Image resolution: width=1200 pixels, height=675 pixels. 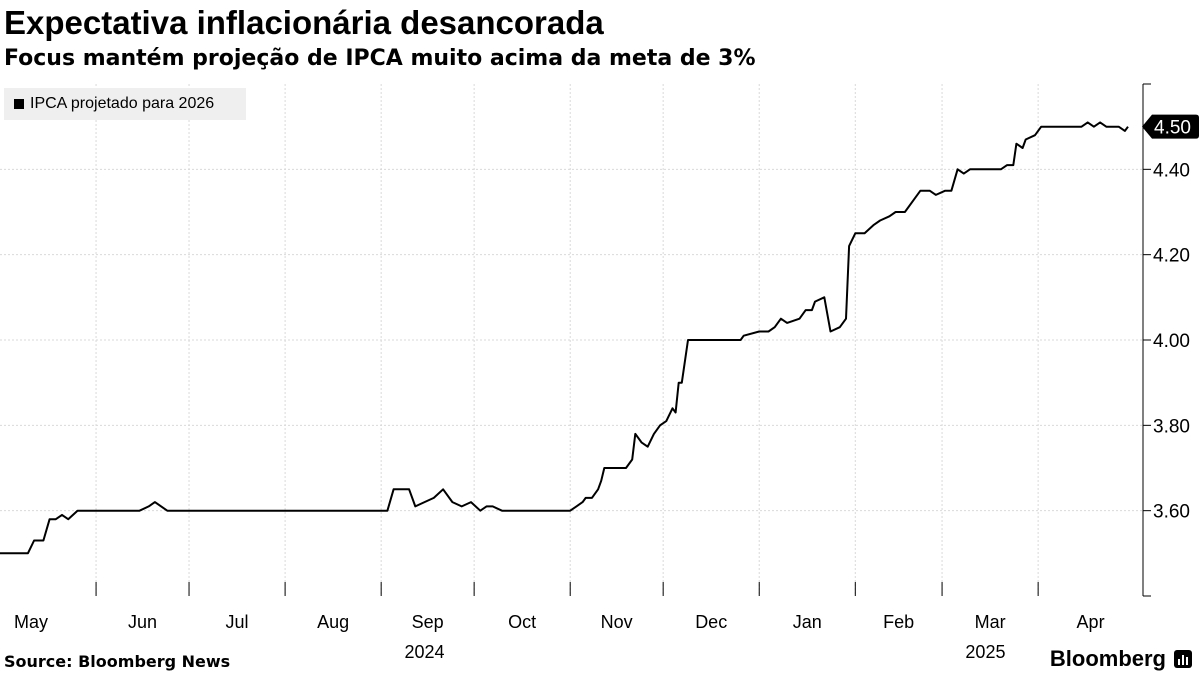 I want to click on legend: IPCA projetado para 2026, so click(x=125, y=104).